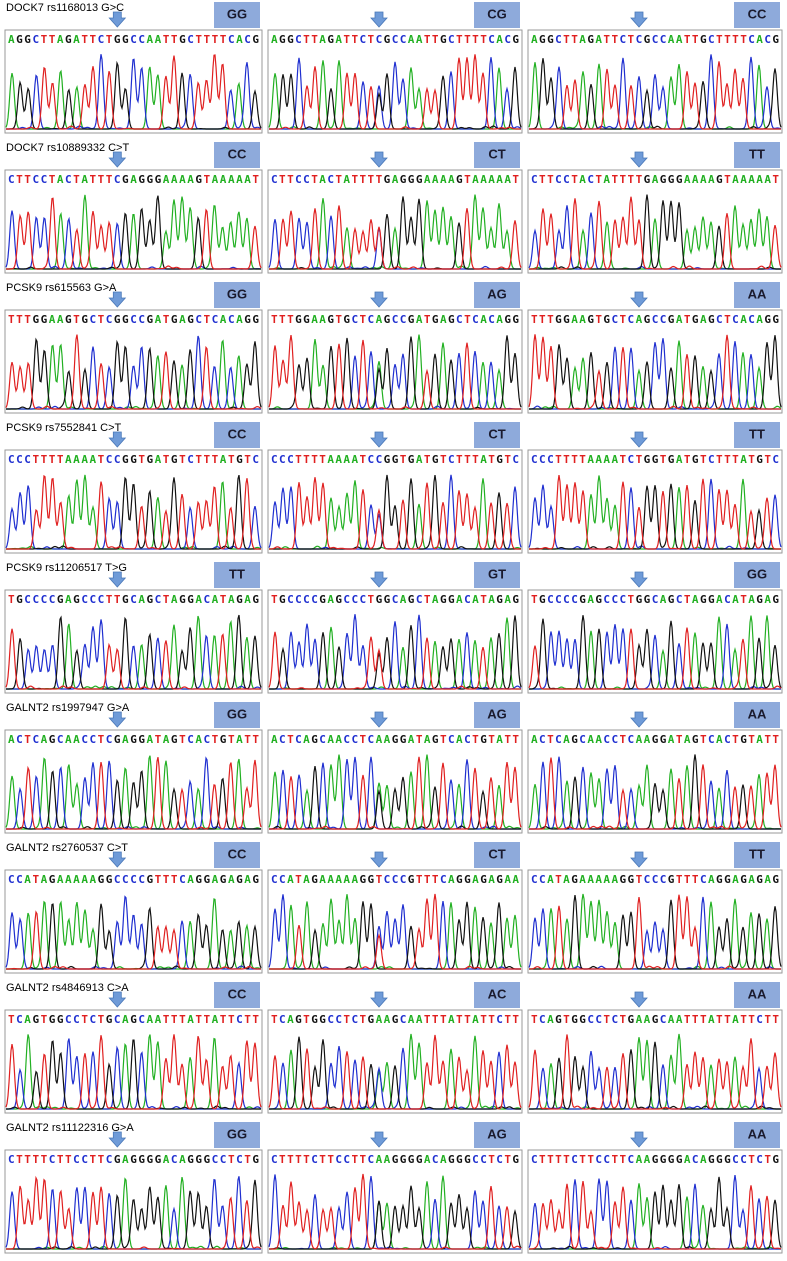 The width and height of the screenshot is (787, 1261). What do you see at coordinates (395, 879) in the screenshot?
I see `base-sequence: CCATAGAAAAAGGTCCCGTTTCAGGAGAGAA` at bounding box center [395, 879].